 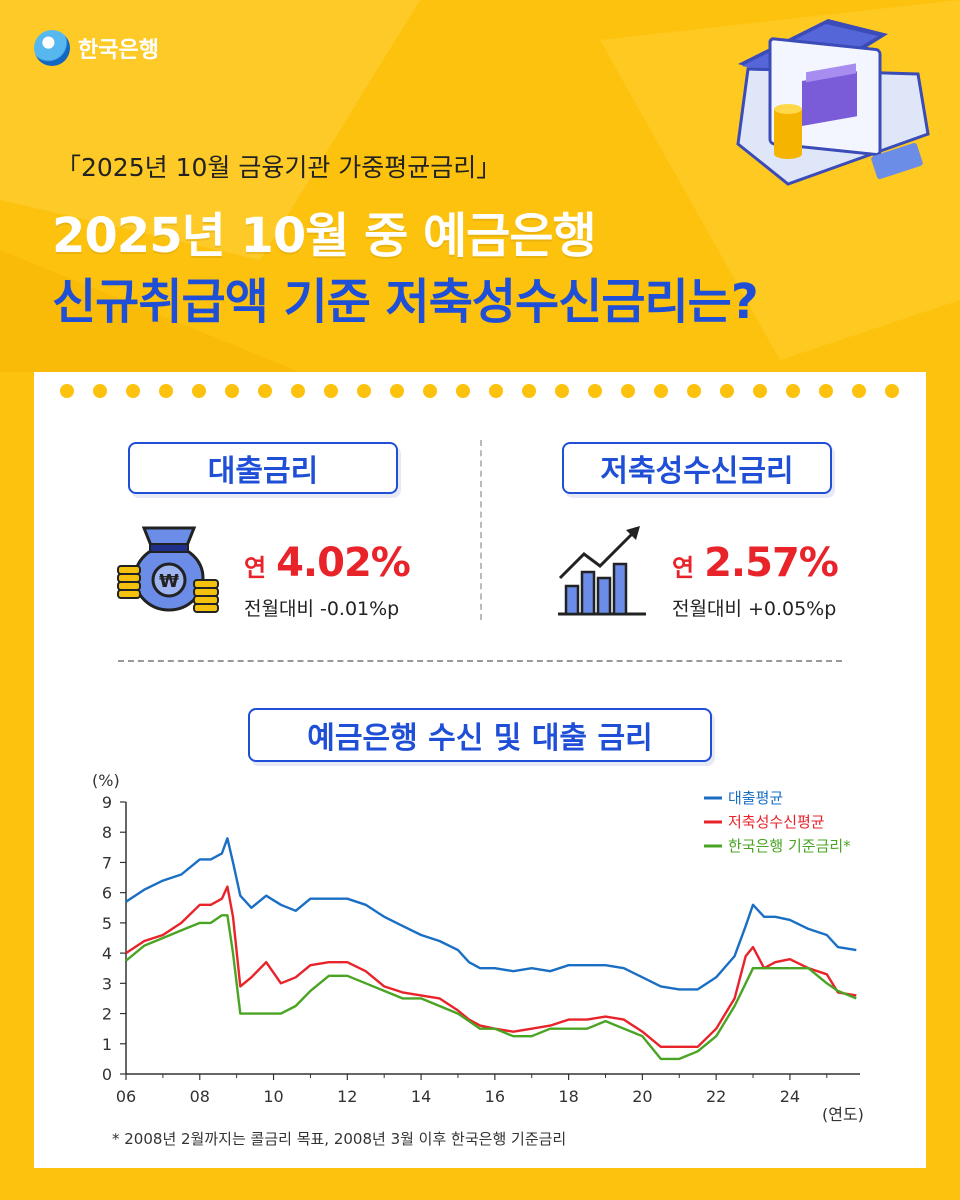 What do you see at coordinates (255, 568) in the screenshot?
I see `loan-rate-prefix: 연` at bounding box center [255, 568].